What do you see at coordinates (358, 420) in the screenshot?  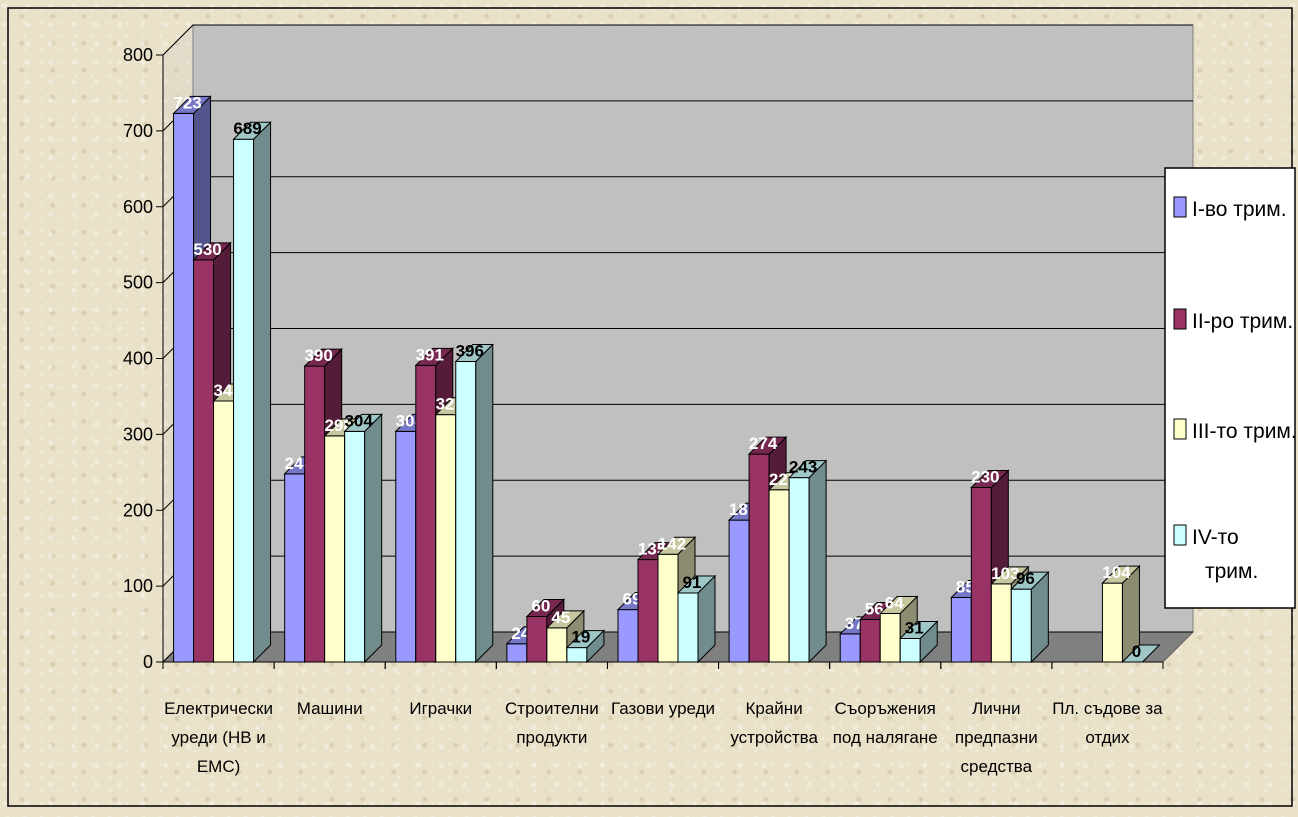 I see `data-label: 304` at bounding box center [358, 420].